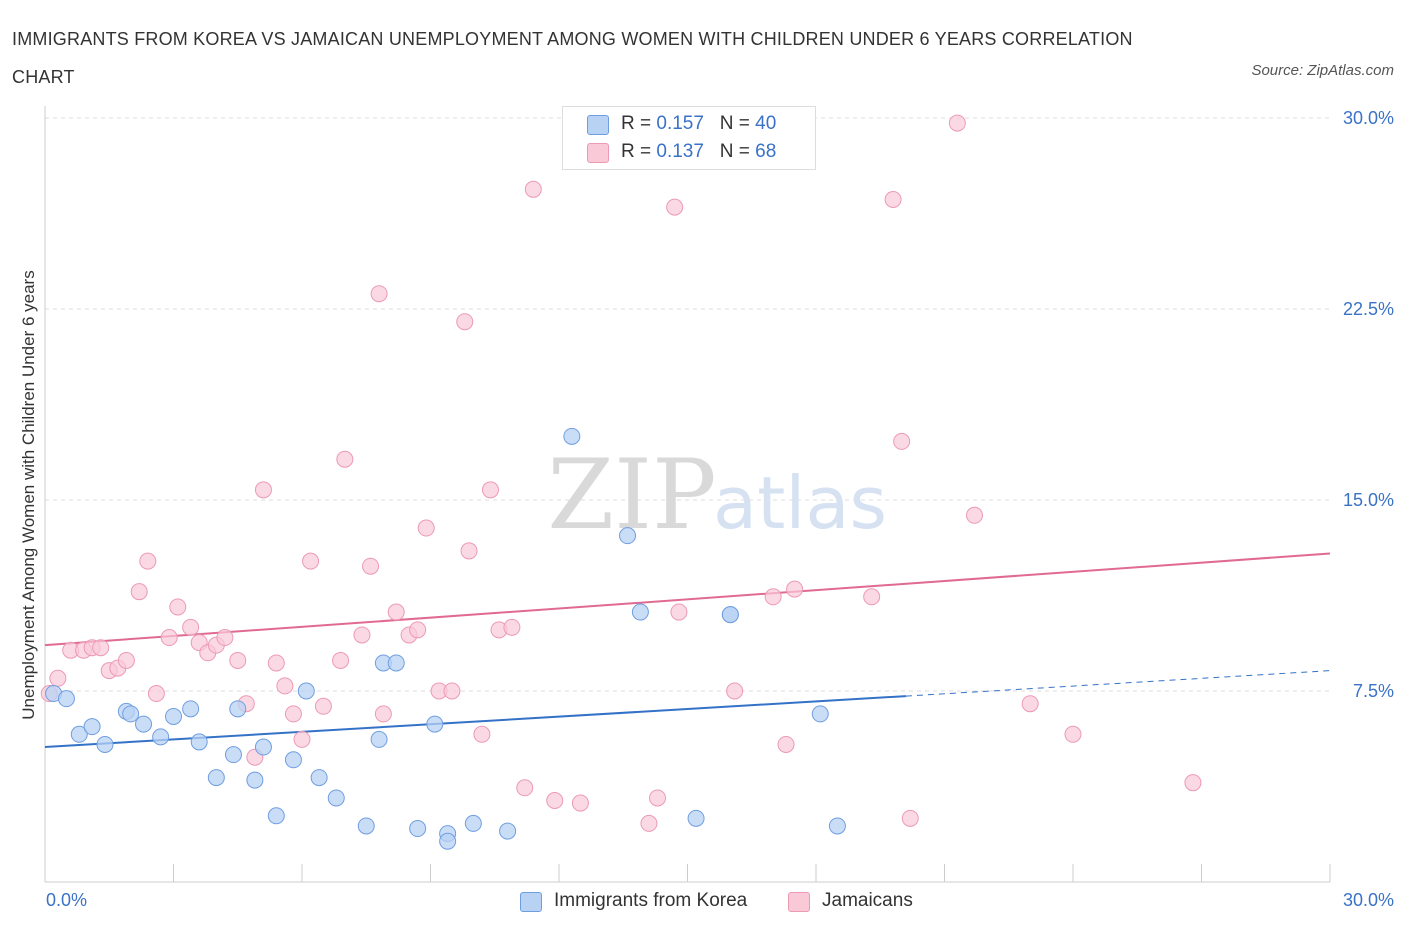 Image resolution: width=1406 pixels, height=930 pixels. Describe the element at coordinates (598, 125) in the screenshot. I see `legend-swatch-korea` at that location.